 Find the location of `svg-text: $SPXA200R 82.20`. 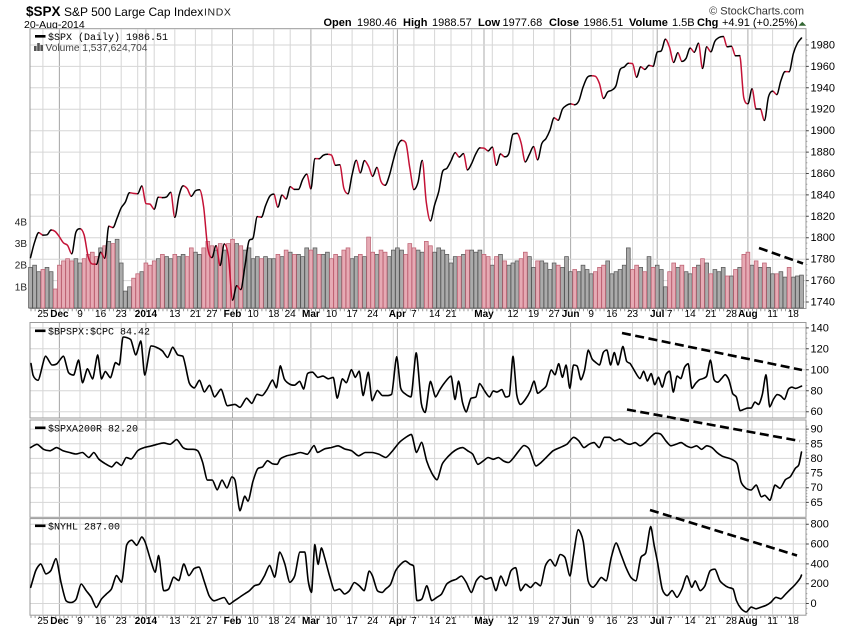

svg-text: $SPXA200R 82.20 is located at coordinates (93, 430).